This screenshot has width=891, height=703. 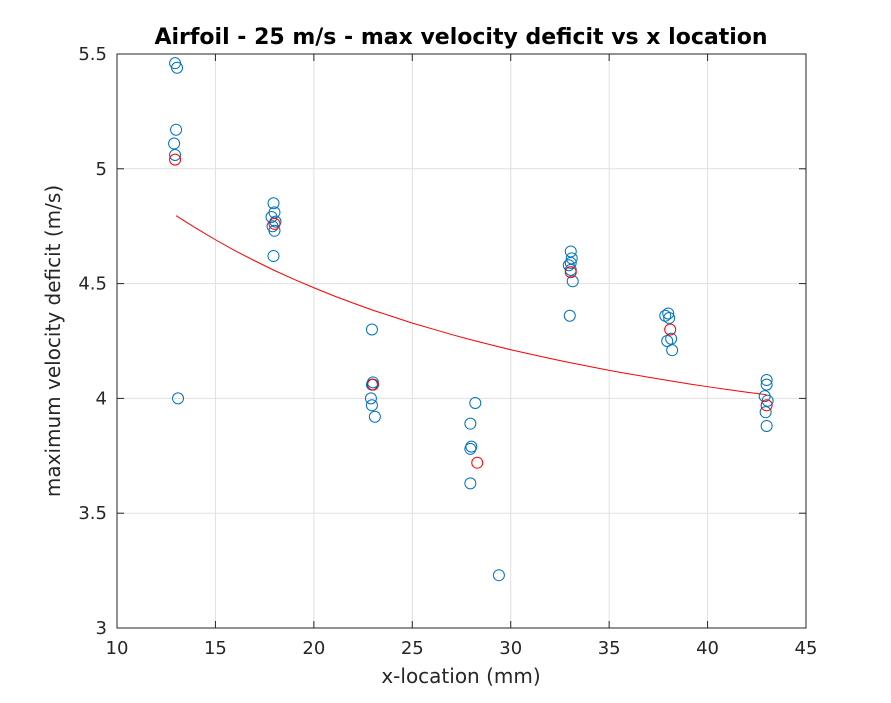 I want to click on x-tick-label: 45, so click(x=806, y=648).